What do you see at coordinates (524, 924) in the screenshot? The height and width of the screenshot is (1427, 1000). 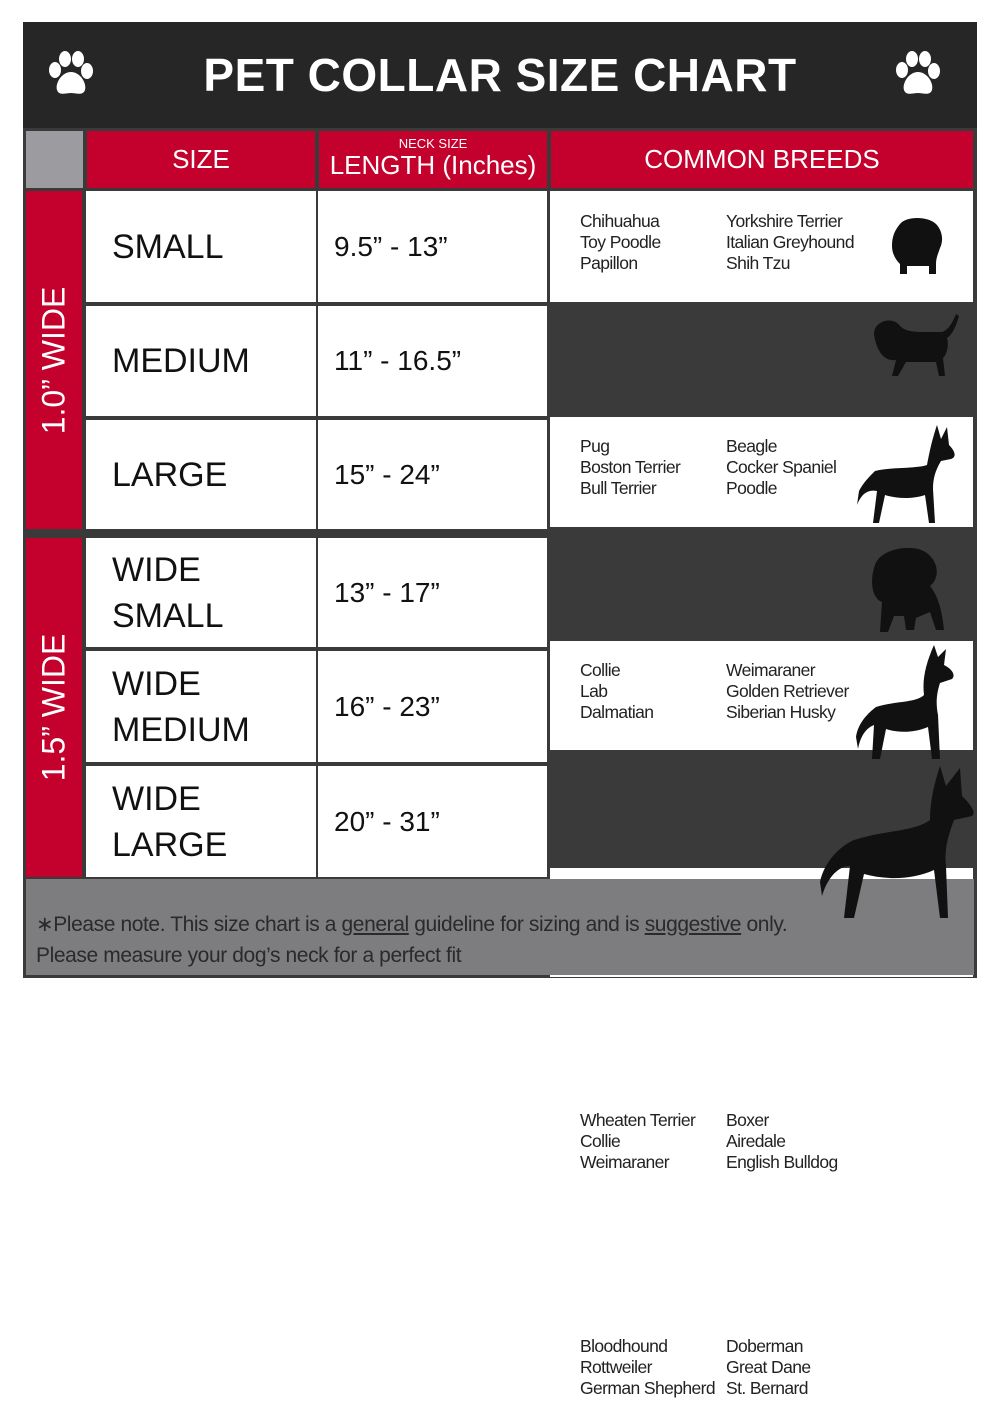 I see `note-text: guideline for sizing and is` at bounding box center [524, 924].